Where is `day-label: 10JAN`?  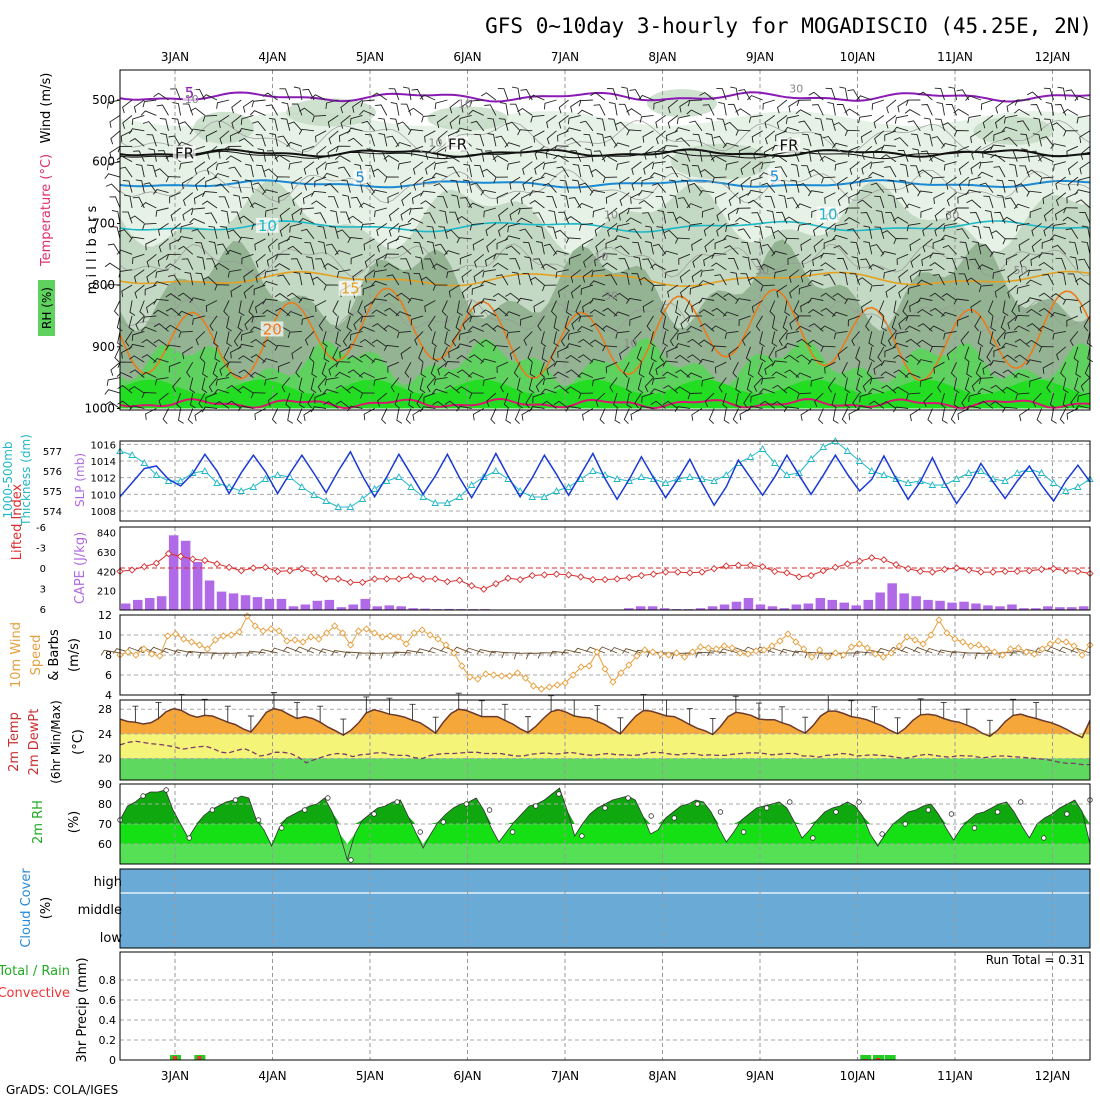 day-label: 10JAN is located at coordinates (858, 57).